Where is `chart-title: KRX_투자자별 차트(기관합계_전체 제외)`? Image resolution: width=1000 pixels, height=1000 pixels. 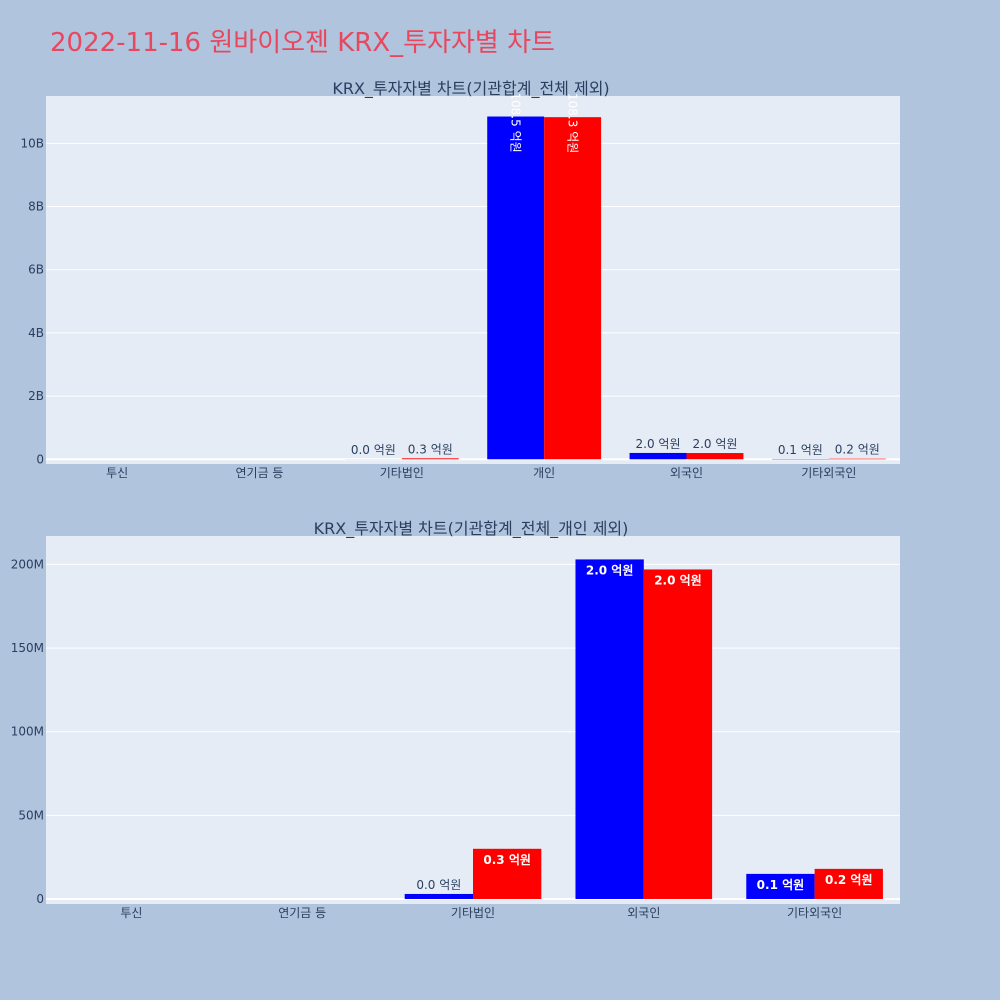 chart-title: KRX_투자자별 차트(기관합계_전체 제외) is located at coordinates (470, 89).